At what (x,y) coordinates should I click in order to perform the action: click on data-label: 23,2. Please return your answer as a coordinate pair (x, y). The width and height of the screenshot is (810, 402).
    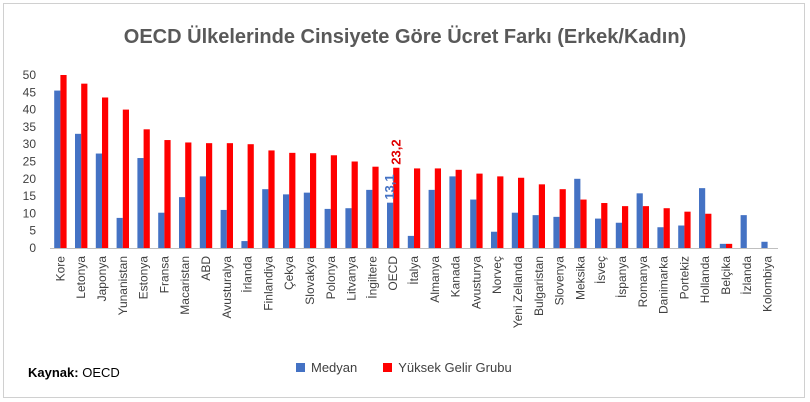
    Looking at the image, I should click on (395, 151).